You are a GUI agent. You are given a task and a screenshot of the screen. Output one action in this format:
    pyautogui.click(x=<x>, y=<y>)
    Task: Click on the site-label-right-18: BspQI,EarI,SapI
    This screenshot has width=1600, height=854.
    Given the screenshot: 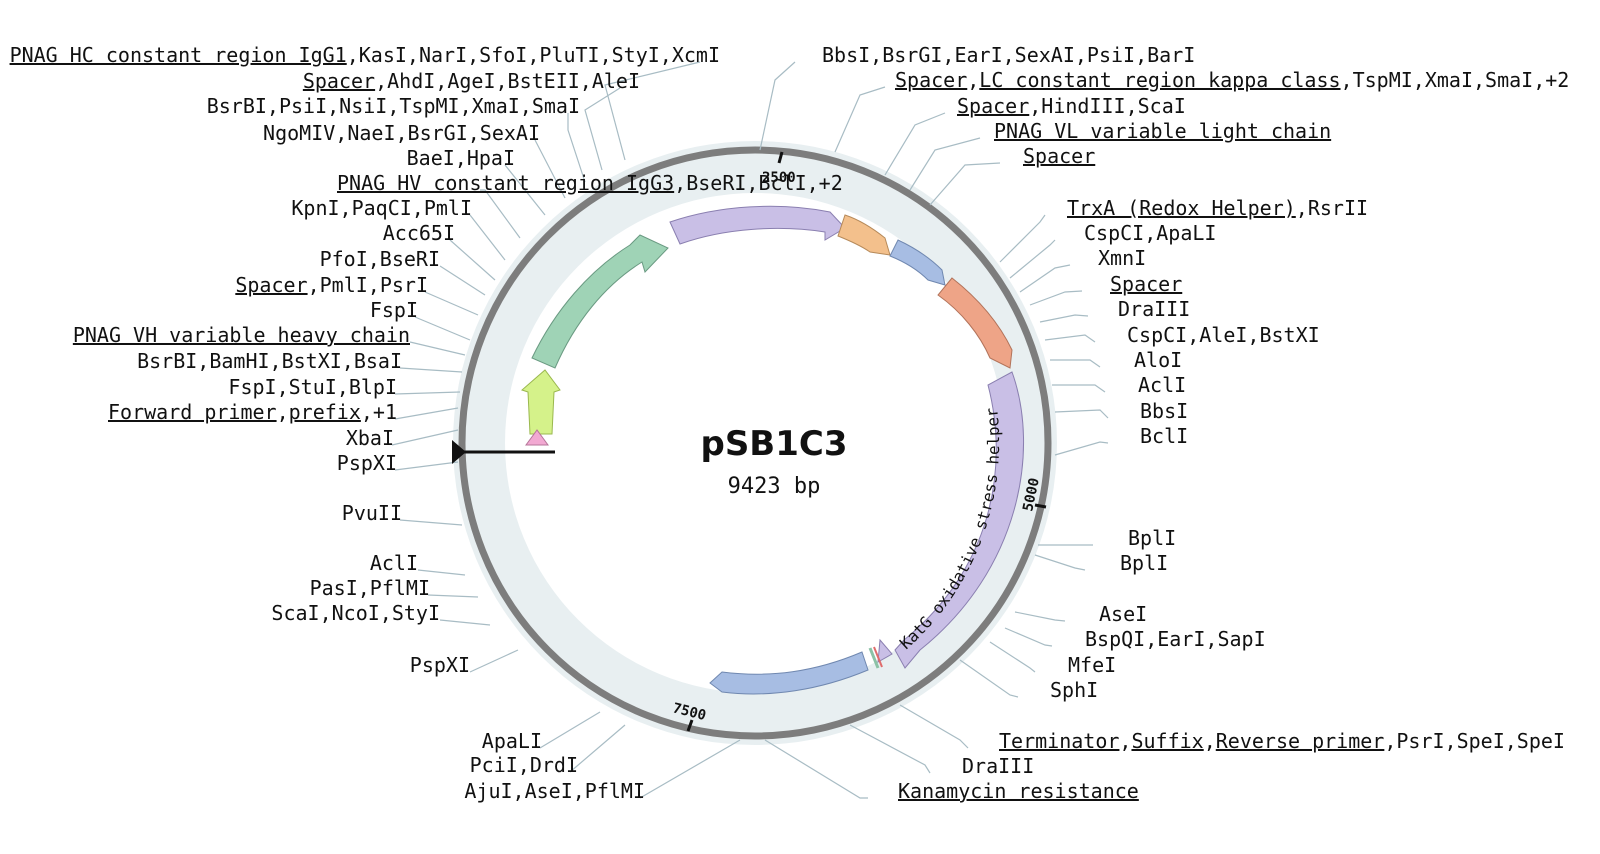 What is the action you would take?
    pyautogui.click(x=1175, y=639)
    